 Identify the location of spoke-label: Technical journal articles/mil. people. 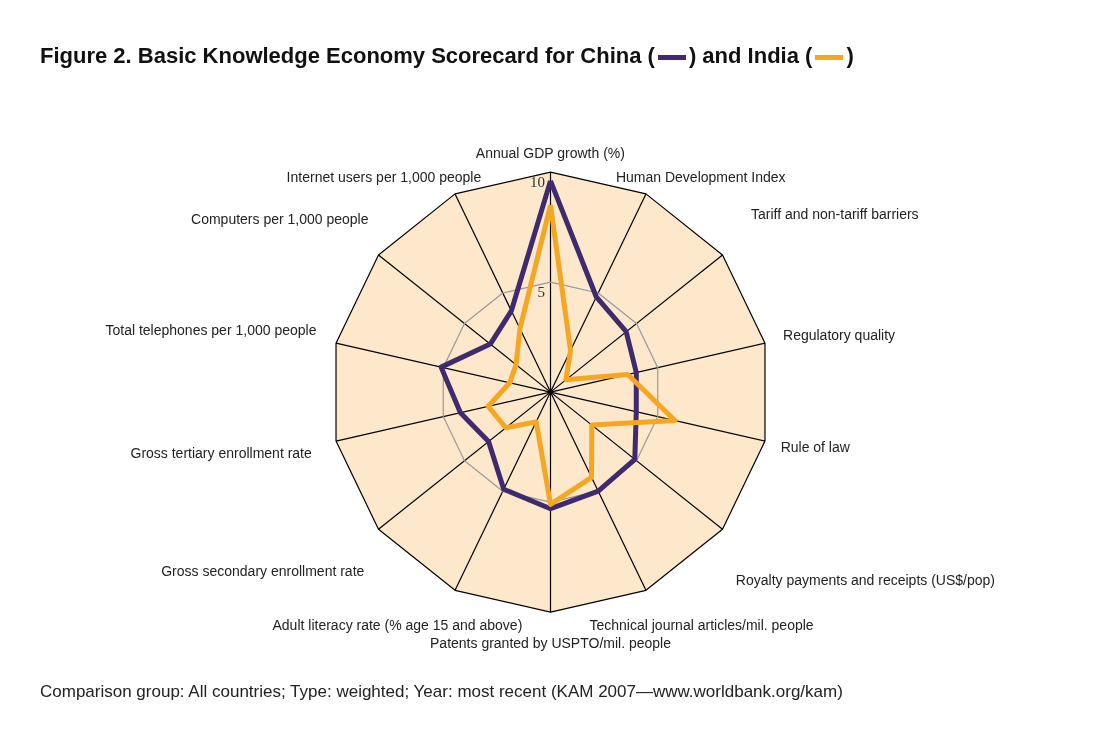
(701, 625).